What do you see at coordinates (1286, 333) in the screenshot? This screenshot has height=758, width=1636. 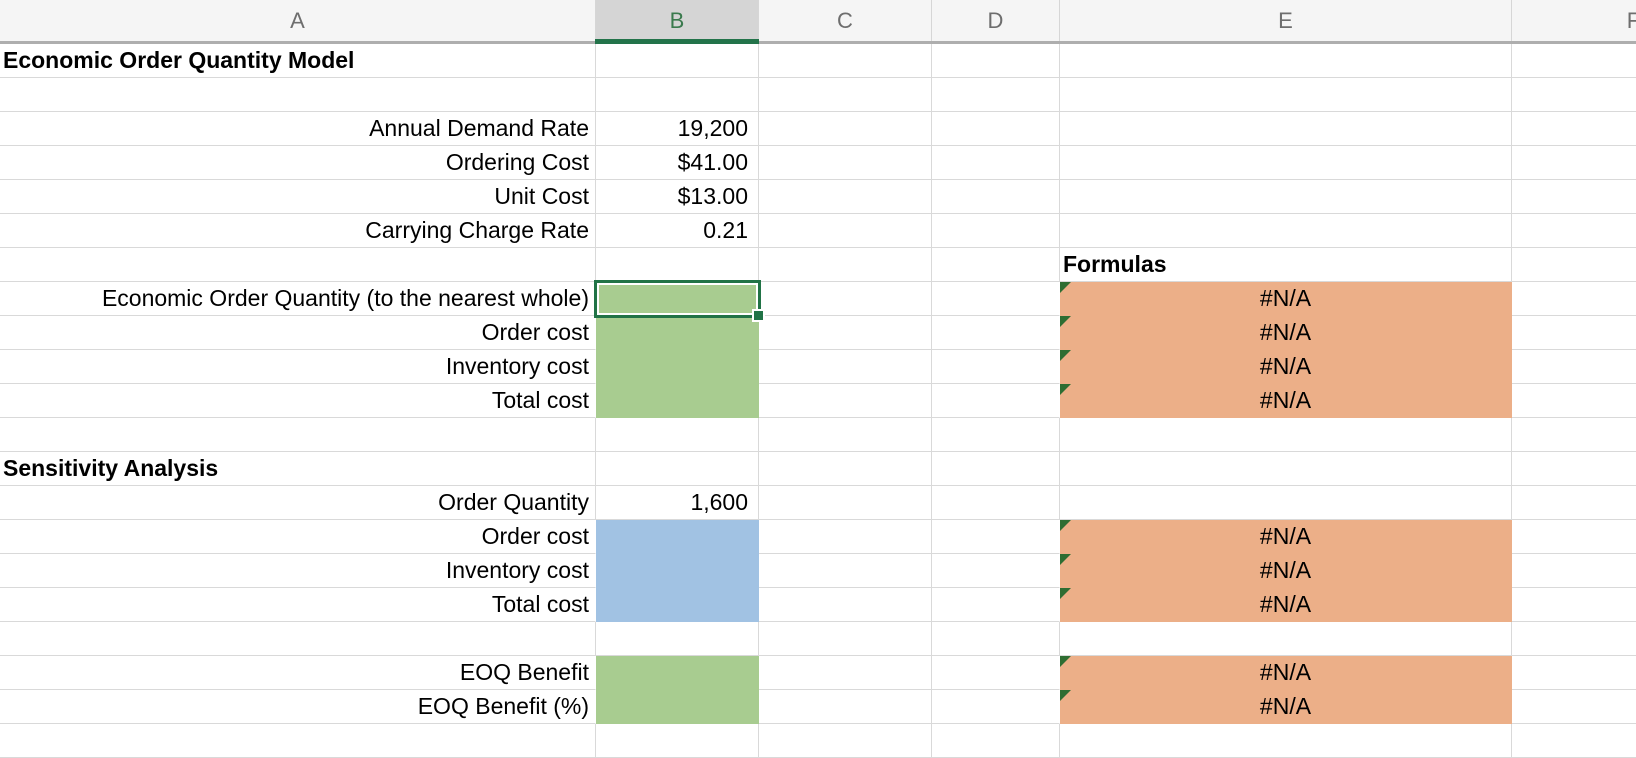 I see `cell-formula-order-cost: #N/A` at bounding box center [1286, 333].